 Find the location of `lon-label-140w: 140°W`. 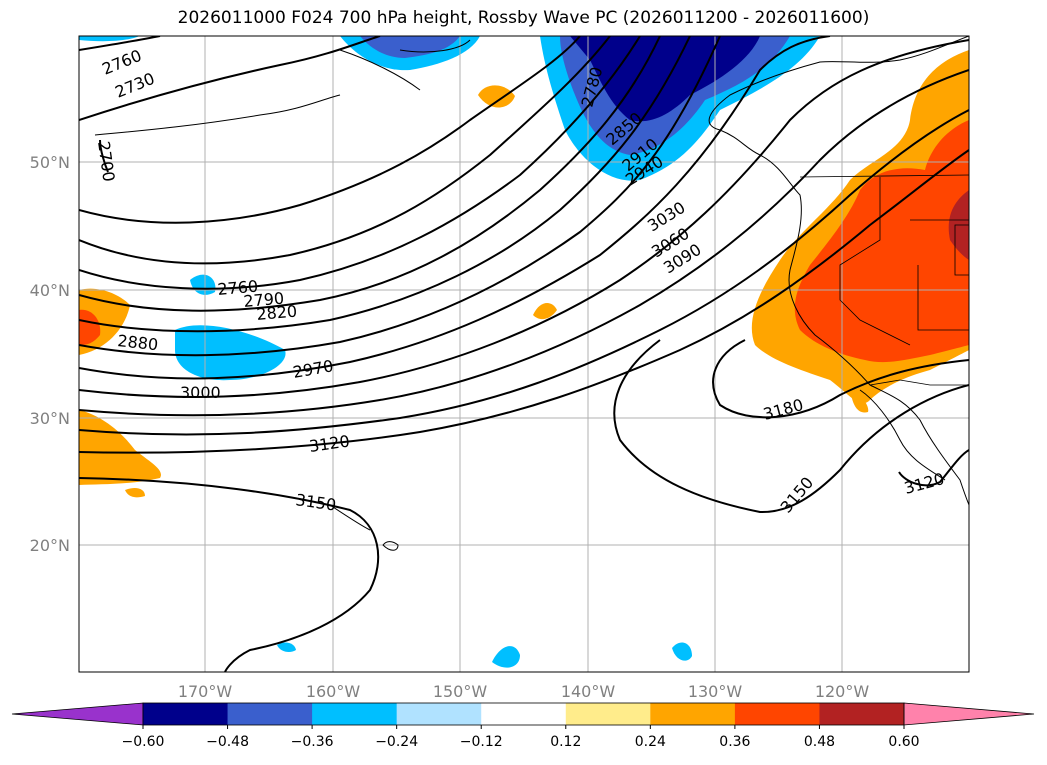

lon-label-140w: 140°W is located at coordinates (588, 691).